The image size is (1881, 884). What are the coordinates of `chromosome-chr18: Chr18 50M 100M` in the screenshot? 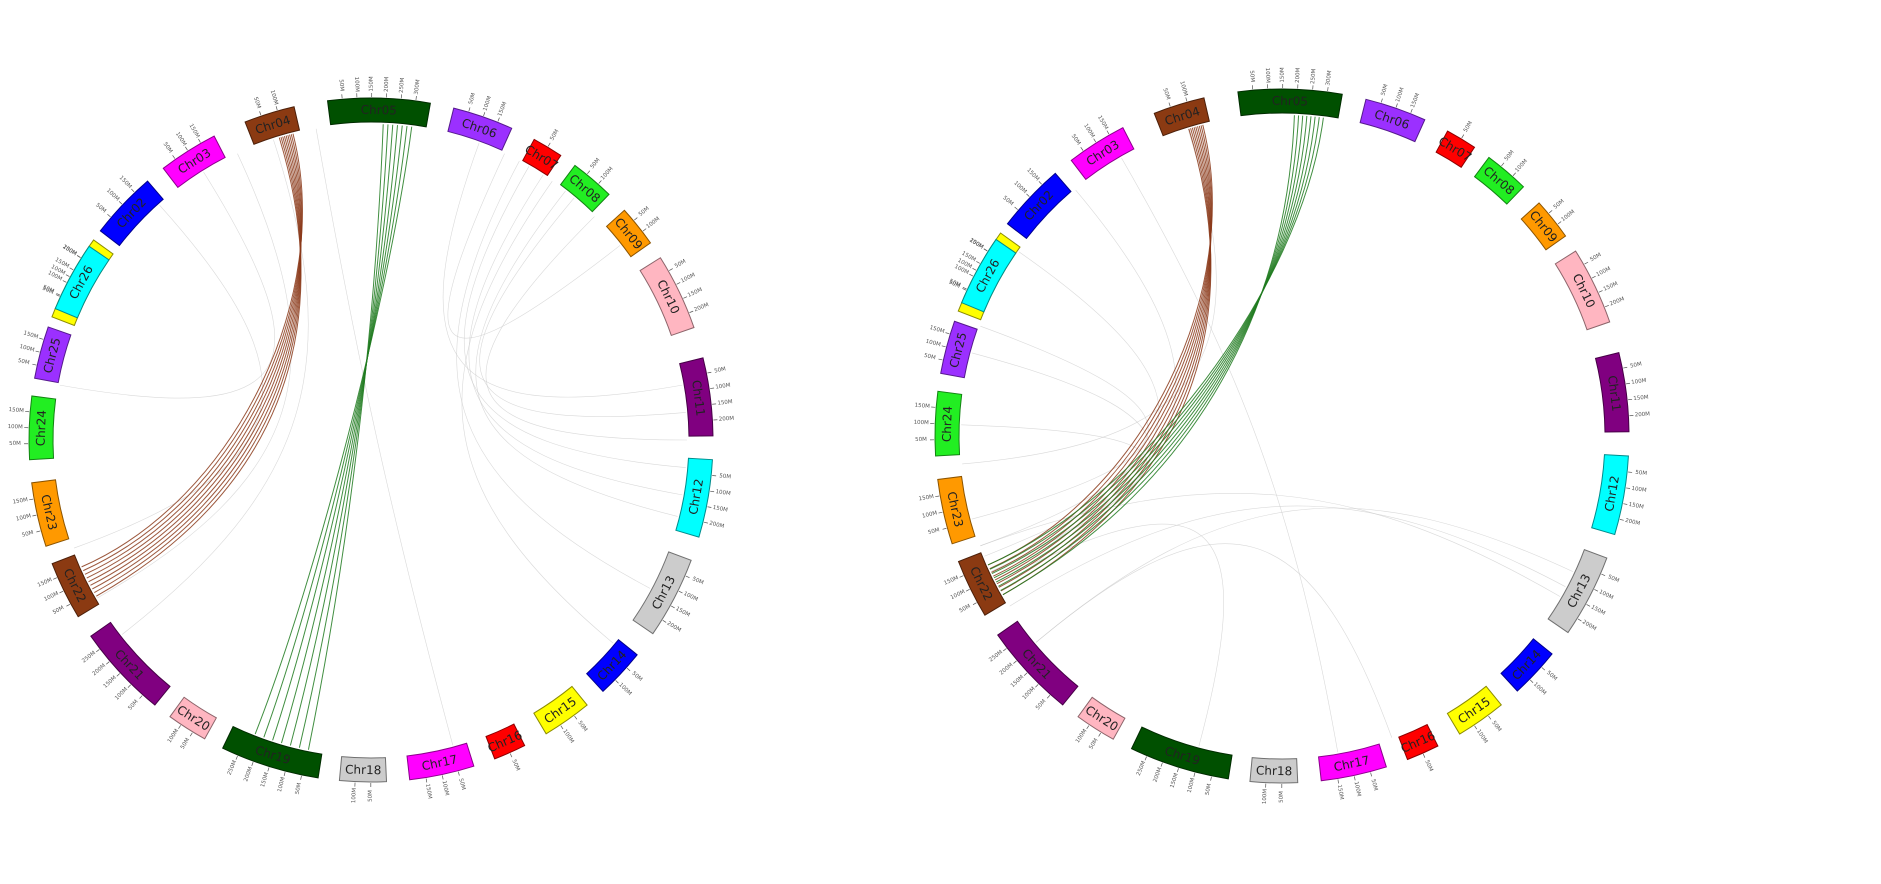 It's located at (1274, 780).